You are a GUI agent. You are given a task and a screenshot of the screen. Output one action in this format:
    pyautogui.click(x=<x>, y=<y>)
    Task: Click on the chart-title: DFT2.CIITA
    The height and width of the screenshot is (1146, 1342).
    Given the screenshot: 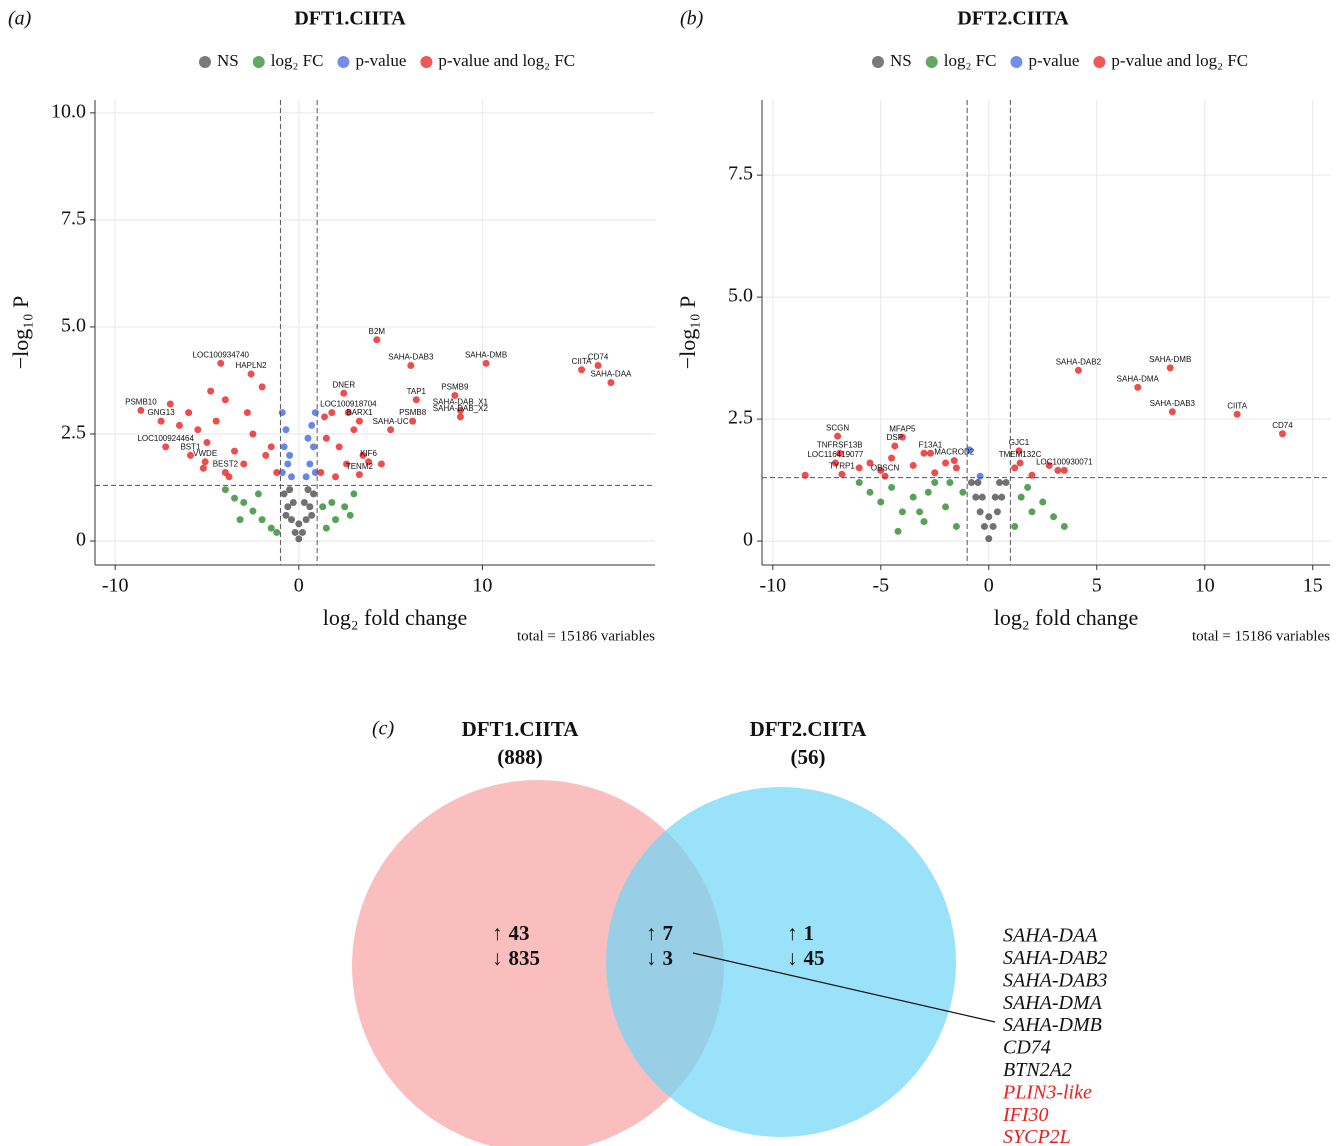 What is the action you would take?
    pyautogui.click(x=1013, y=19)
    